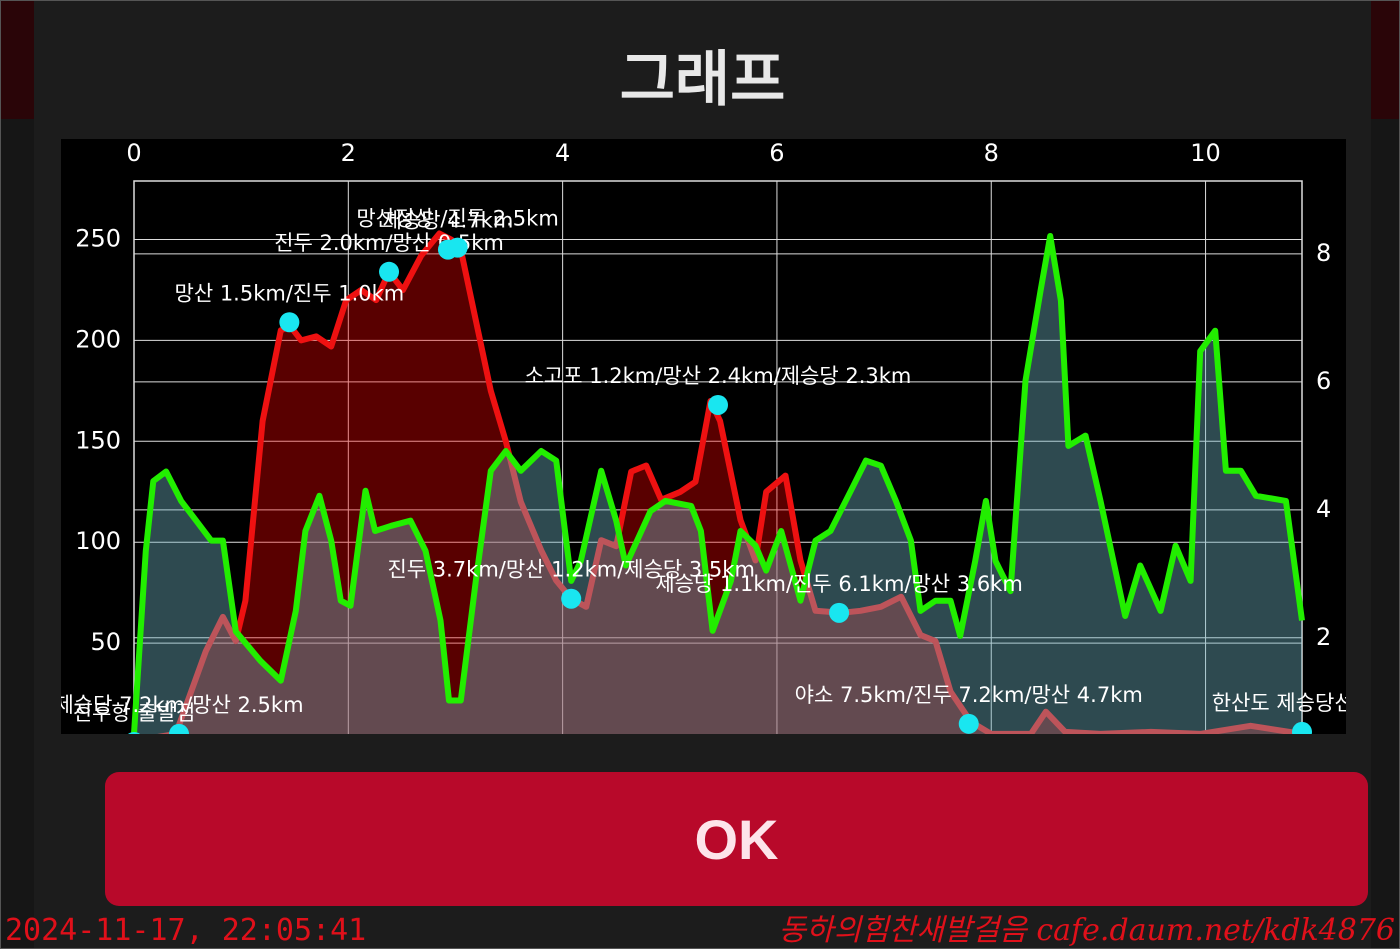  I want to click on timestamp: 2024-11-17, 22:05:41, so click(186, 930).